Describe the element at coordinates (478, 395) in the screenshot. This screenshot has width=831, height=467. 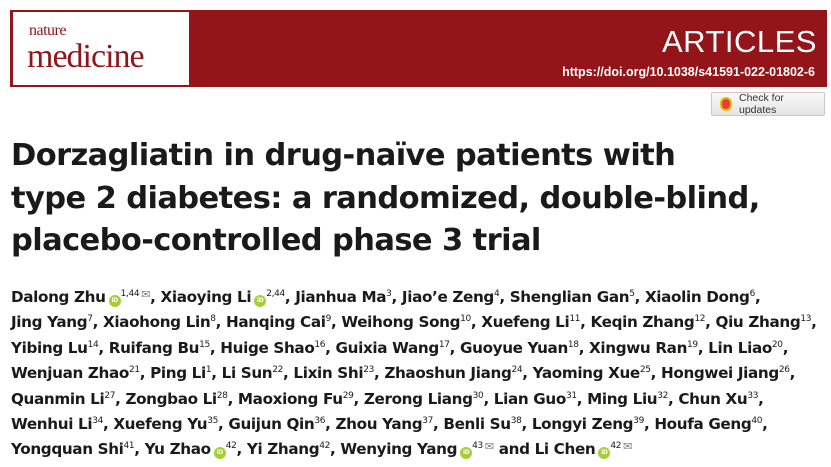
I see `affiliation-sup: 30` at that location.